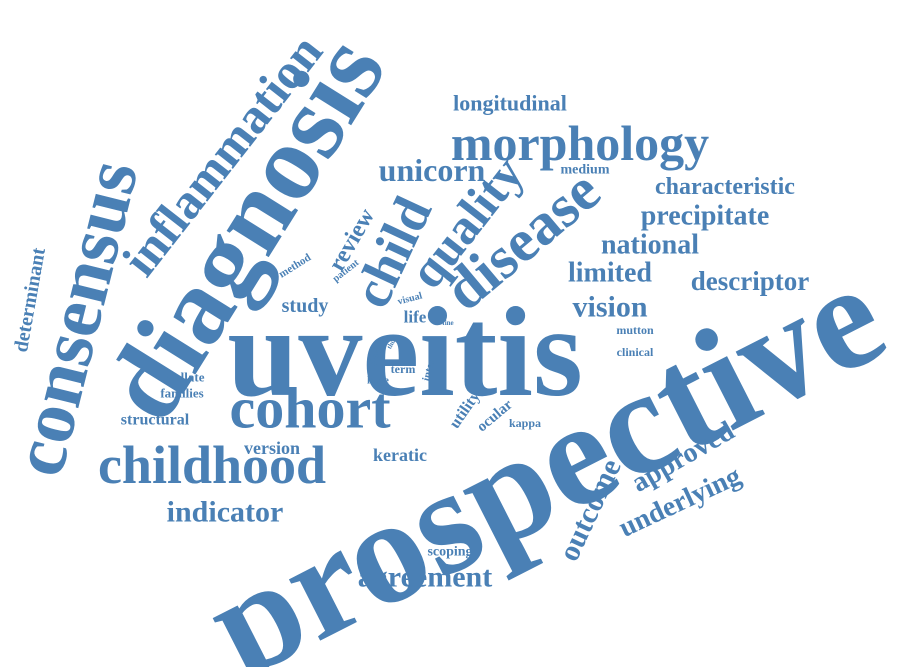 The width and height of the screenshot is (900, 667). What do you see at coordinates (403, 369) in the screenshot?
I see `word: term` at bounding box center [403, 369].